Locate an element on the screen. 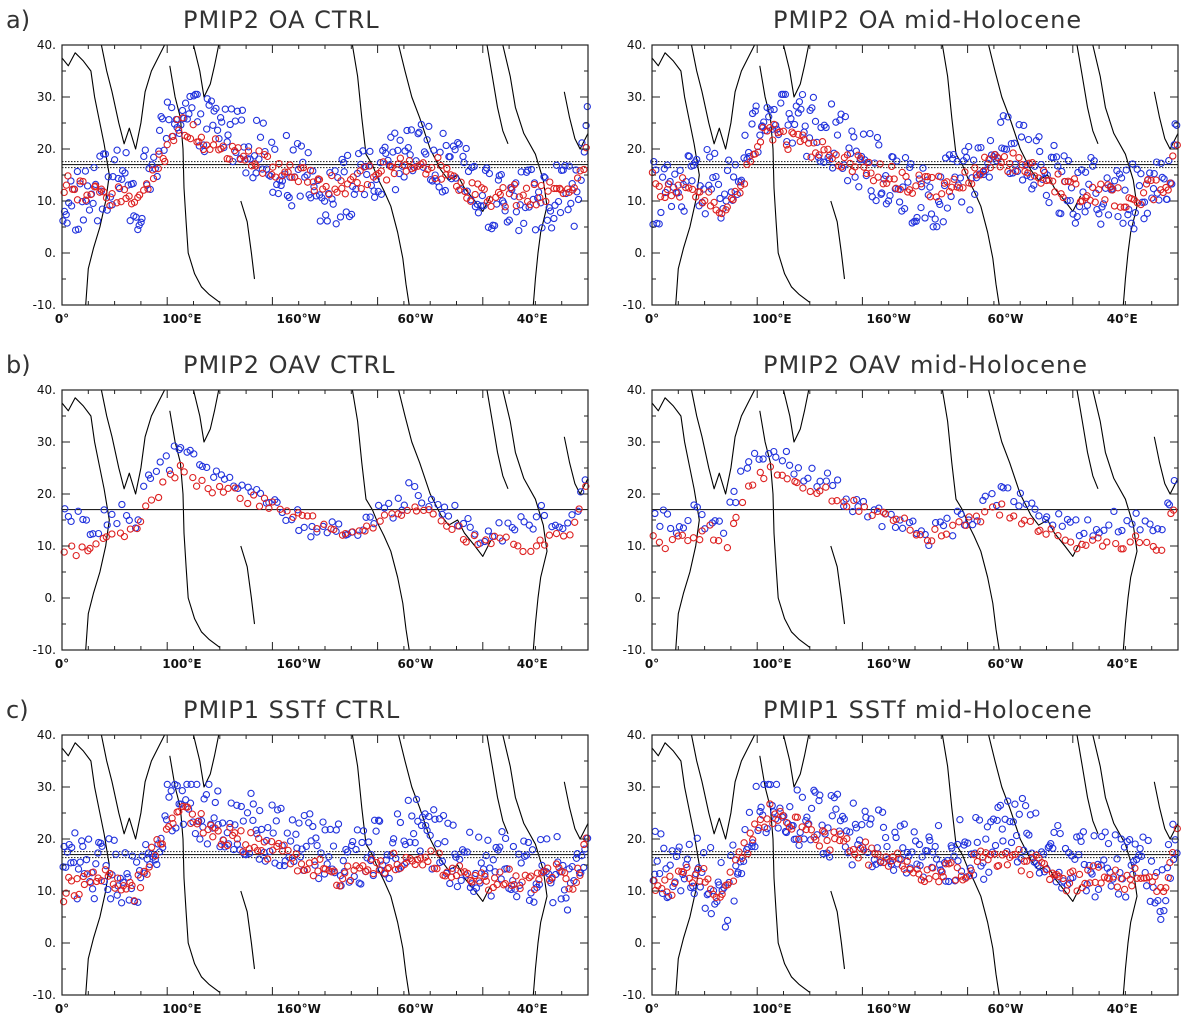 The image size is (1189, 1033). y-tick-label: 20. is located at coordinates (636, 149).